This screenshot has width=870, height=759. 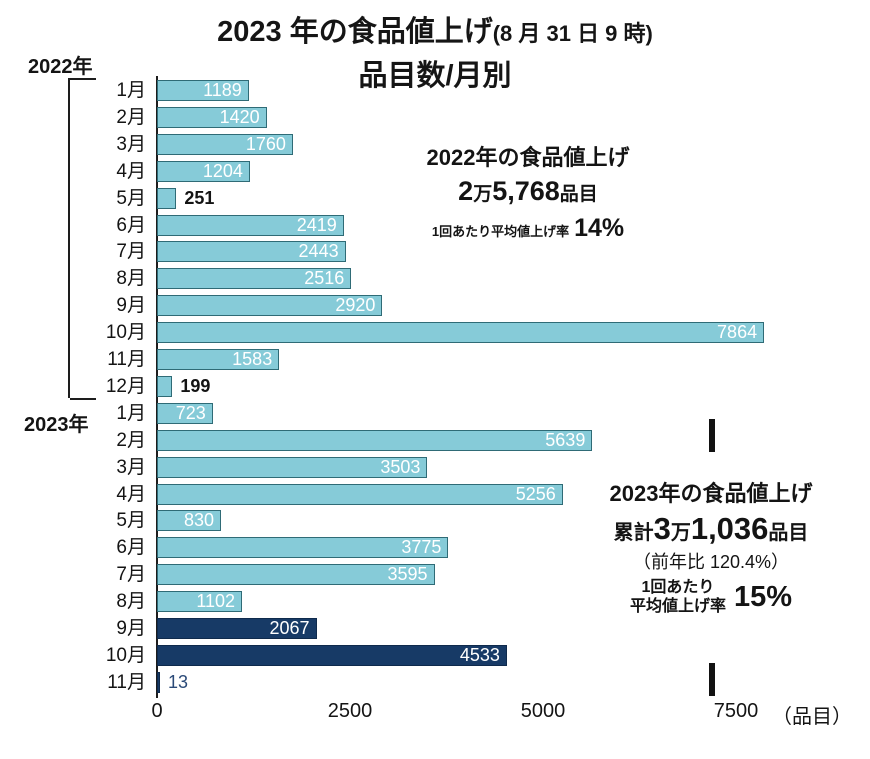 I want to click on table-row: 4月 5256, so click(x=435, y=494).